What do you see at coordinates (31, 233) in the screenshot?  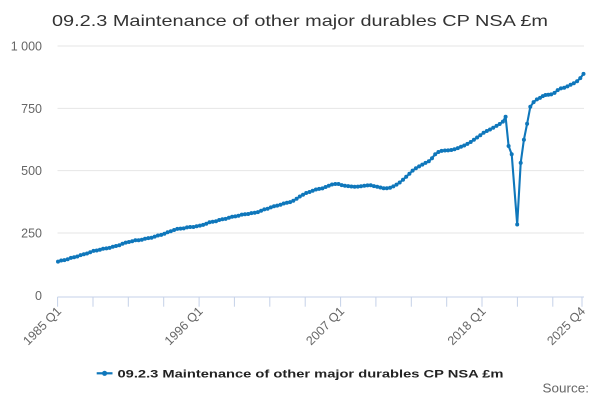 I see `svg-text: 250` at bounding box center [31, 233].